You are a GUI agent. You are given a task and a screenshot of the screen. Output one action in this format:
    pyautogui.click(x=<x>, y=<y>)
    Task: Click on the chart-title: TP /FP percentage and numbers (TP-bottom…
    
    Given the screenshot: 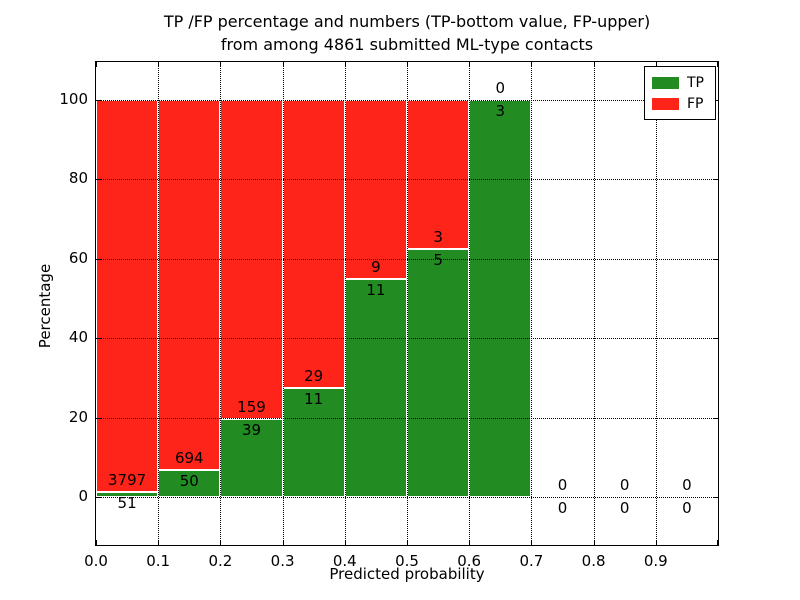 What is the action you would take?
    pyautogui.click(x=403, y=33)
    